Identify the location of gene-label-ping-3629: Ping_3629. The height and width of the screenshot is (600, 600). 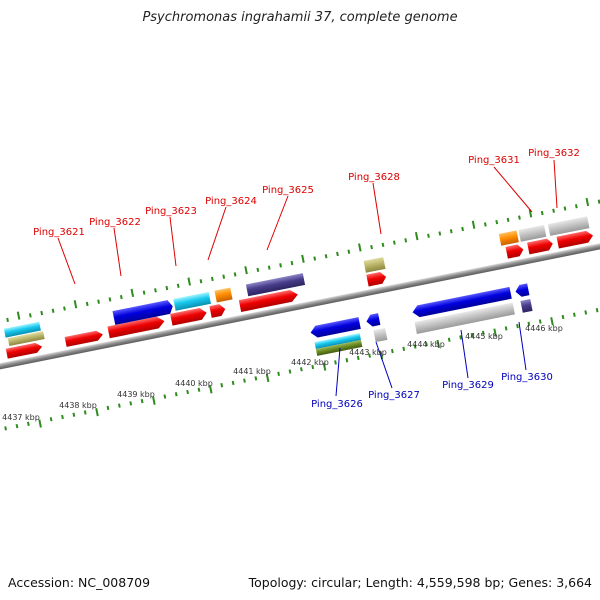
(468, 385).